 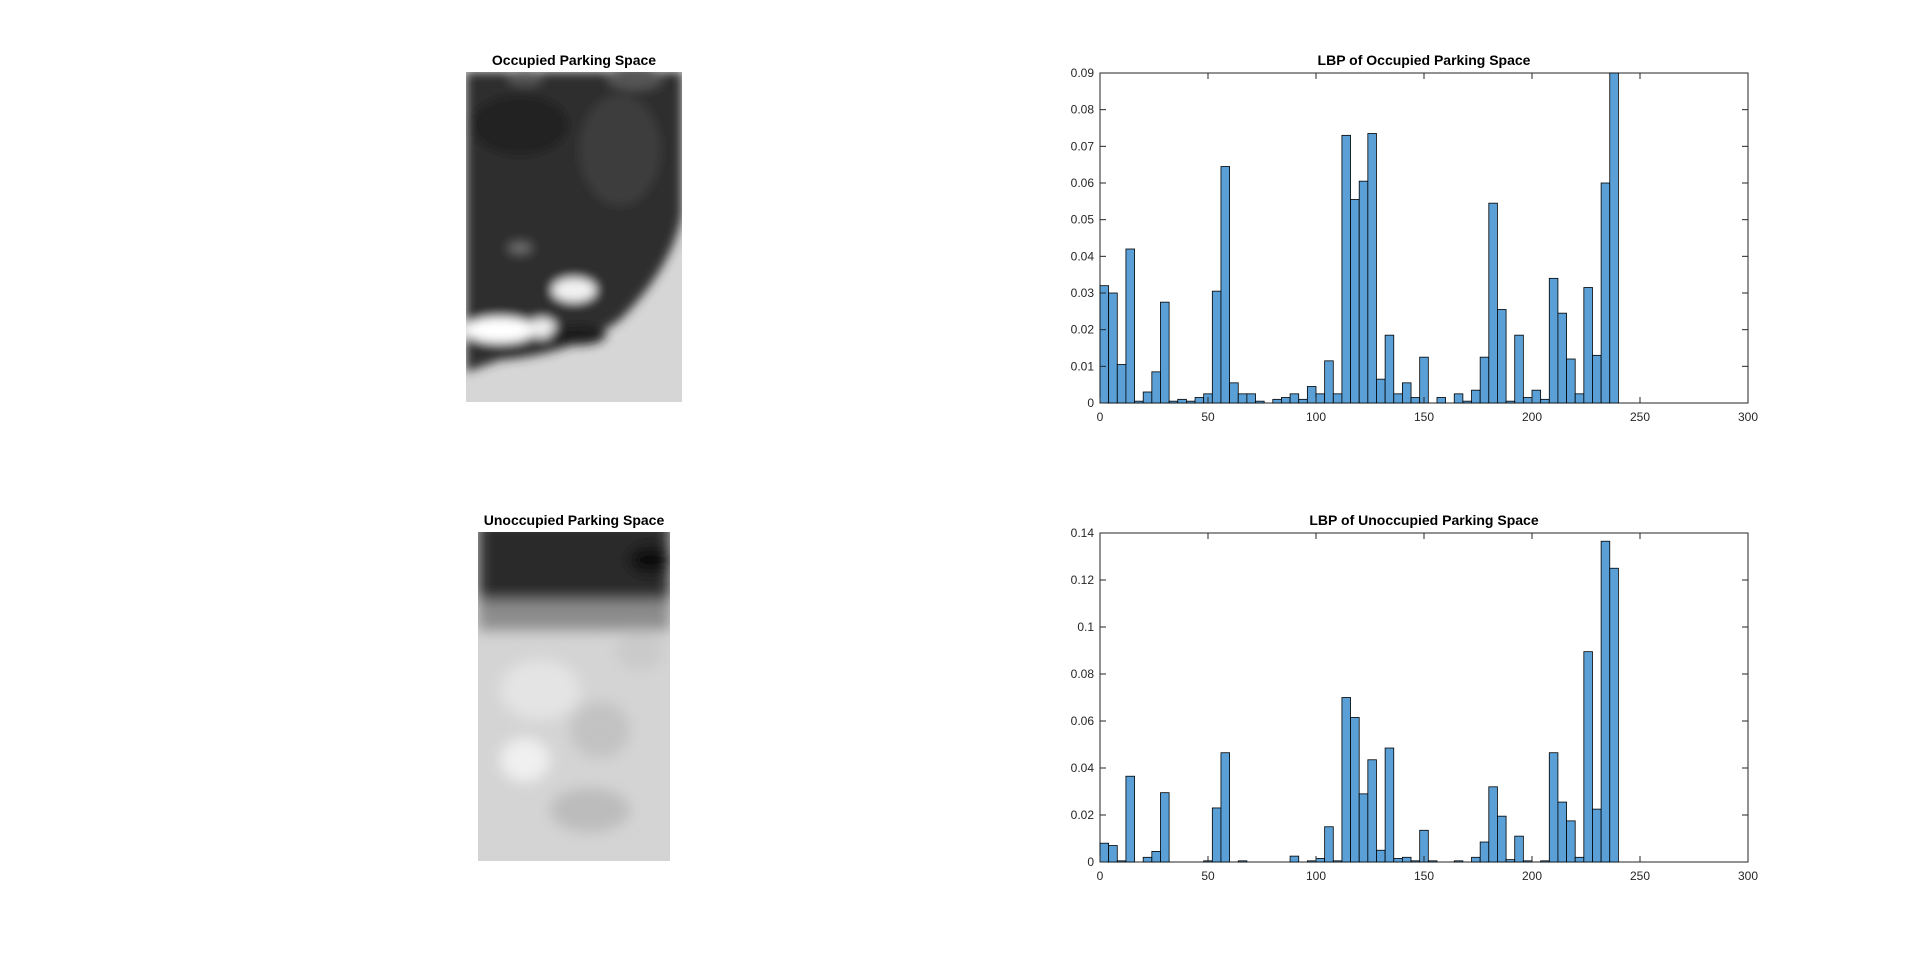 What do you see at coordinates (1748, 876) in the screenshot?
I see `x-tick-label: 300` at bounding box center [1748, 876].